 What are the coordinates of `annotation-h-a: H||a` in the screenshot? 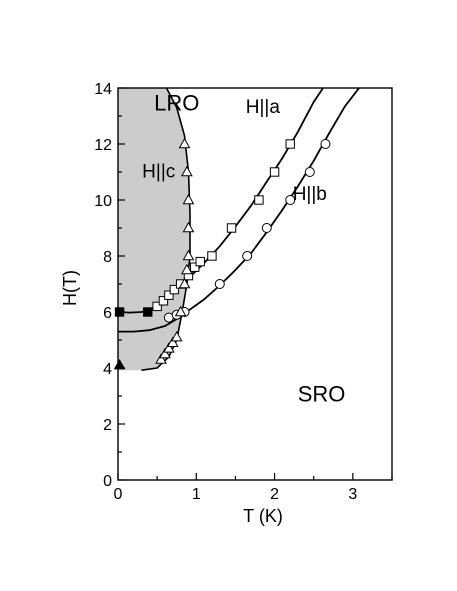 It's located at (263, 107).